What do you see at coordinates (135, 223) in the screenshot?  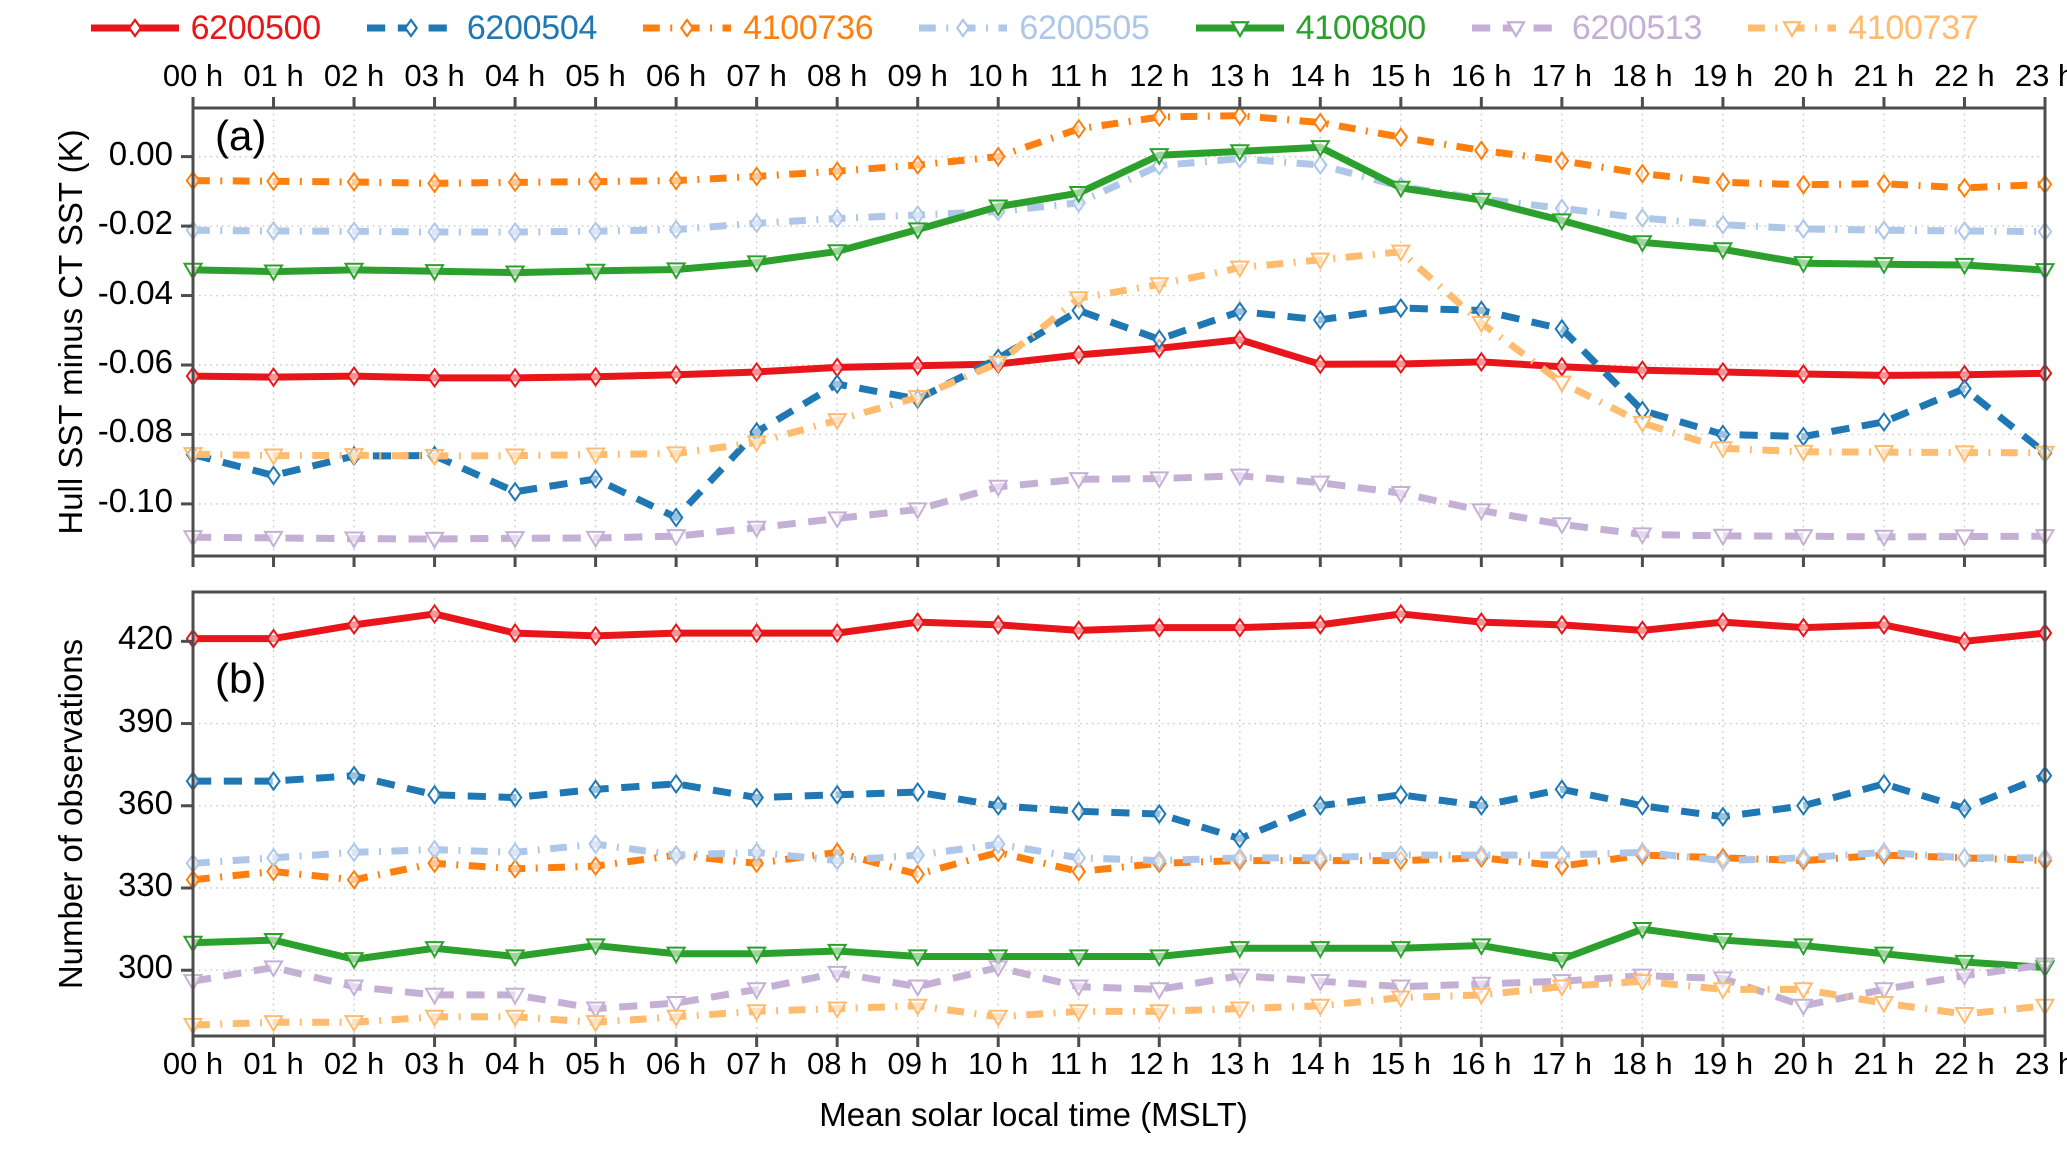 I see `y-tick-label: -0.02` at bounding box center [135, 223].